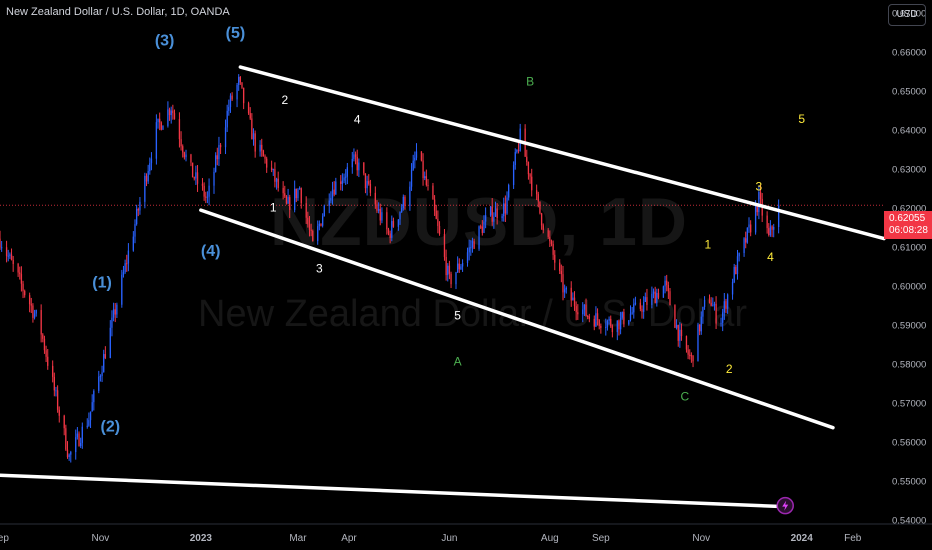 This screenshot has width=932, height=550. Describe the element at coordinates (802, 538) in the screenshot. I see `x-tick-label: 2024` at that location.